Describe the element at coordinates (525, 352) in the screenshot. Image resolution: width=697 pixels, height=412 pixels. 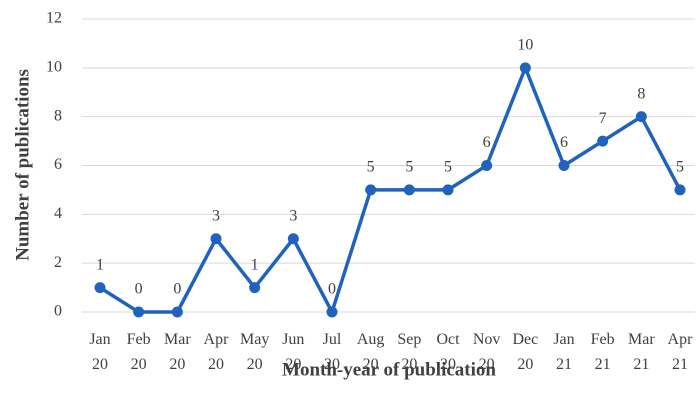
I see `x-tick-label: Dec 20` at that location.